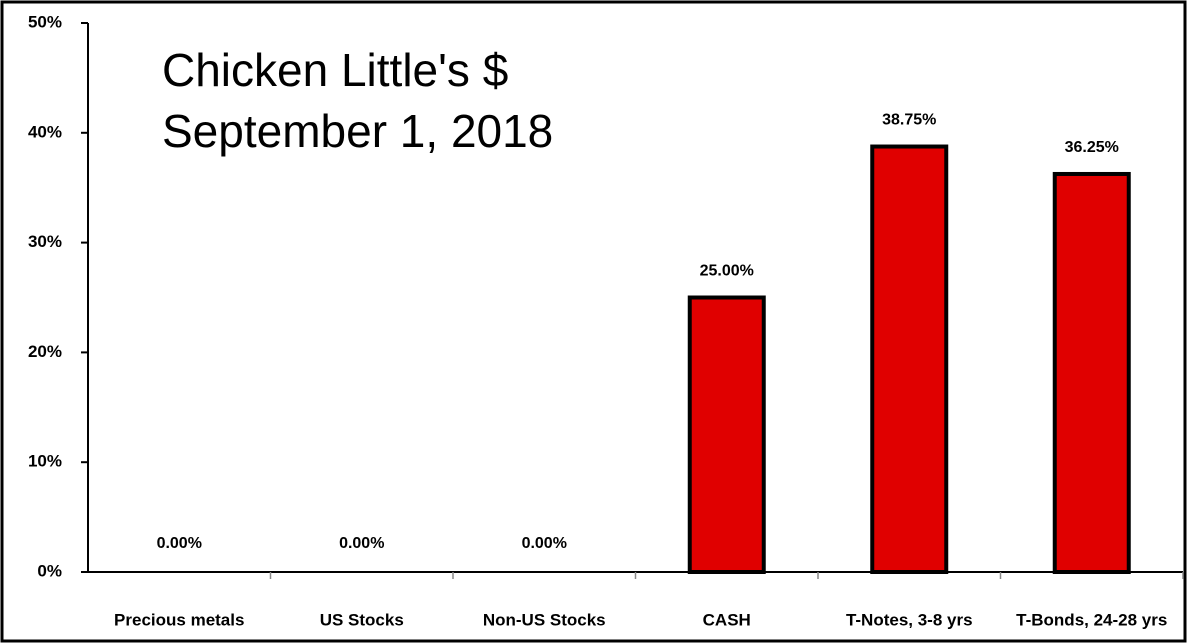 The image size is (1187, 643). I want to click on chart-subtitle: September 1, 2018, so click(357, 131).